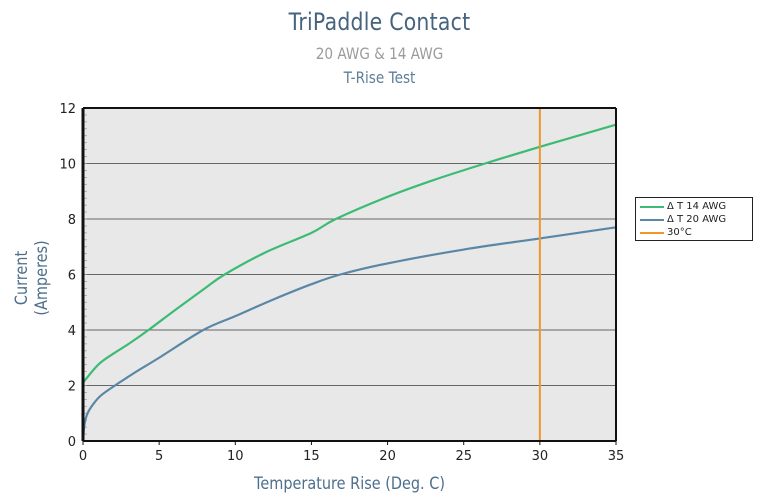 This screenshot has height=499, width=759. Describe the element at coordinates (72, 276) in the screenshot. I see `y-tick-label: 6` at that location.